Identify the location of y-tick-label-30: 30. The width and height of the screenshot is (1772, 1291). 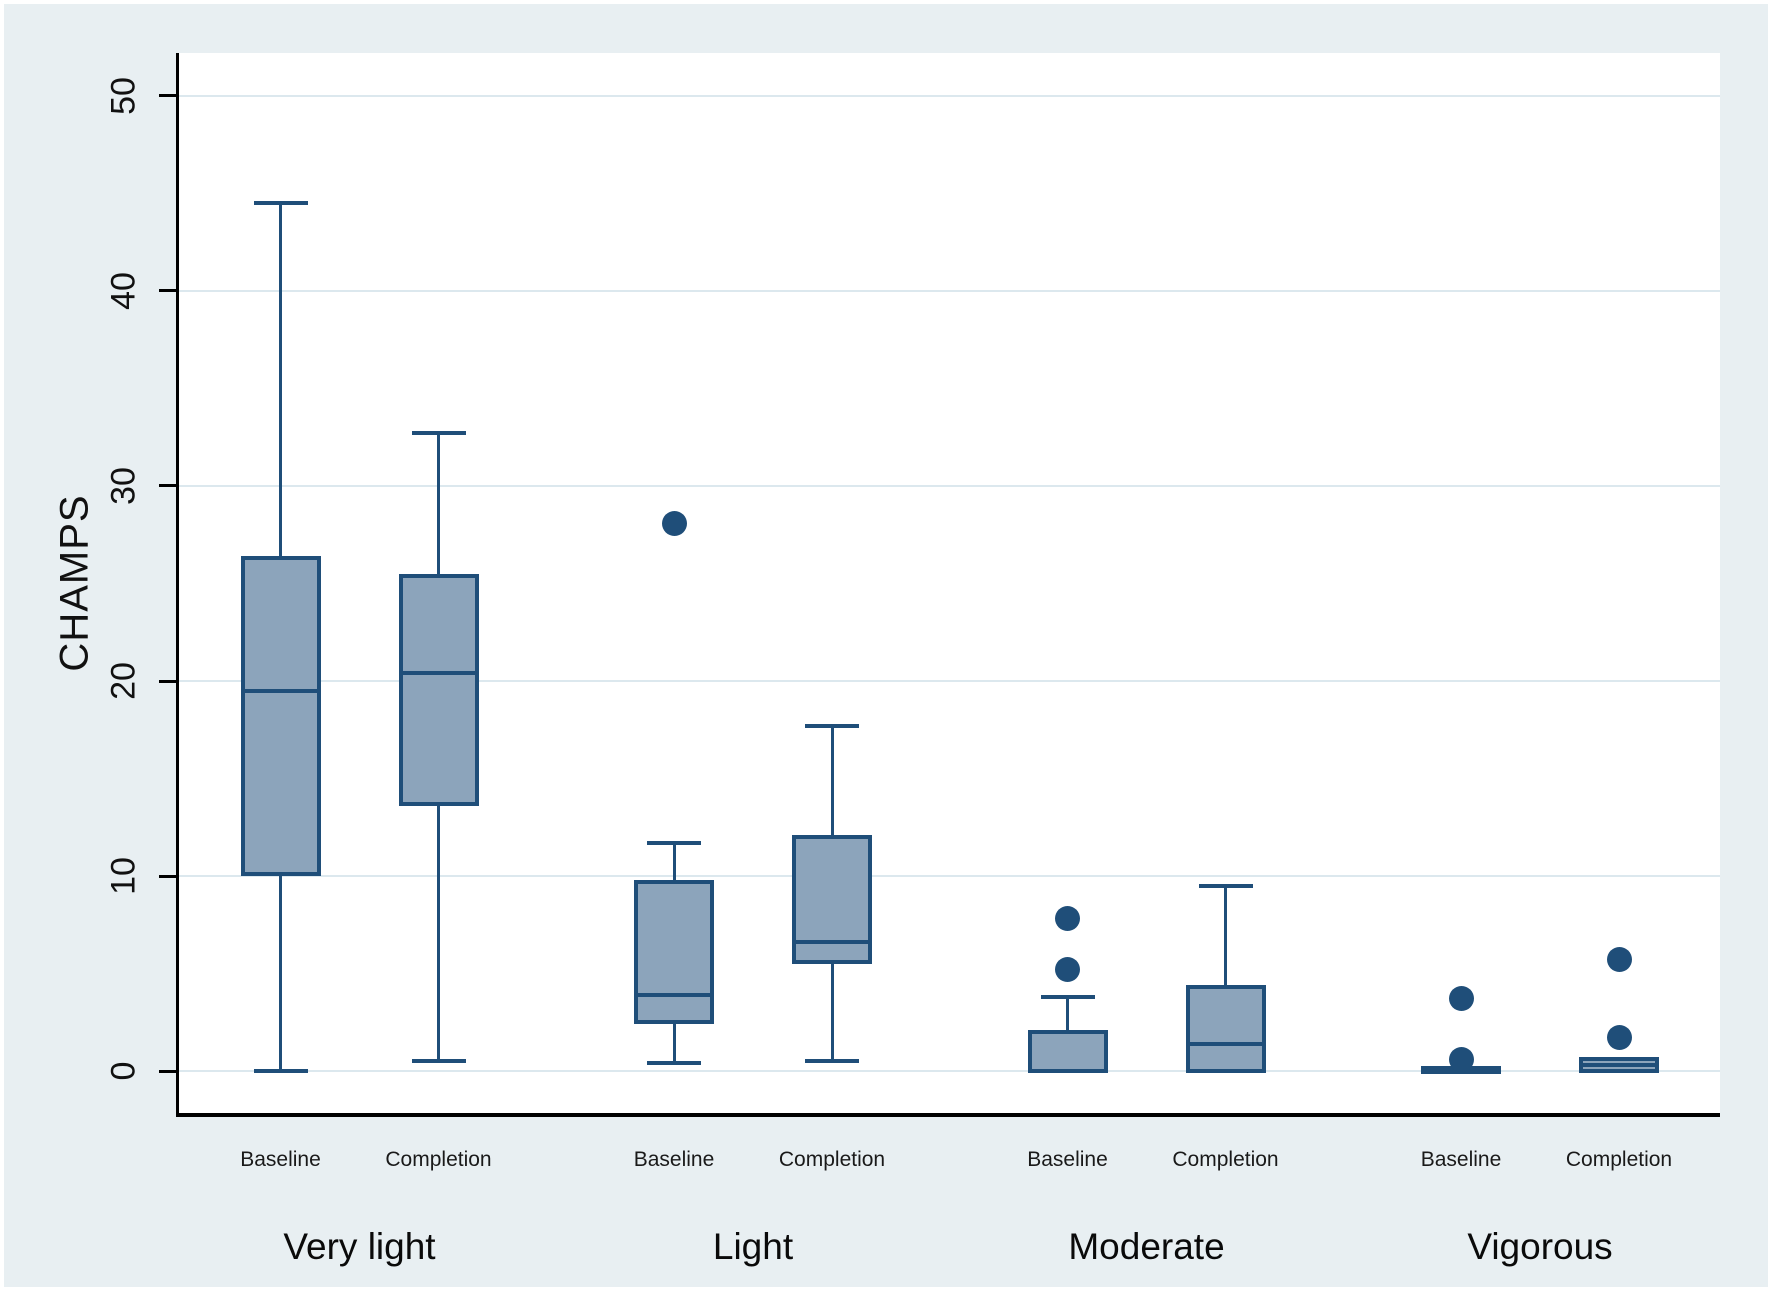
(123, 486).